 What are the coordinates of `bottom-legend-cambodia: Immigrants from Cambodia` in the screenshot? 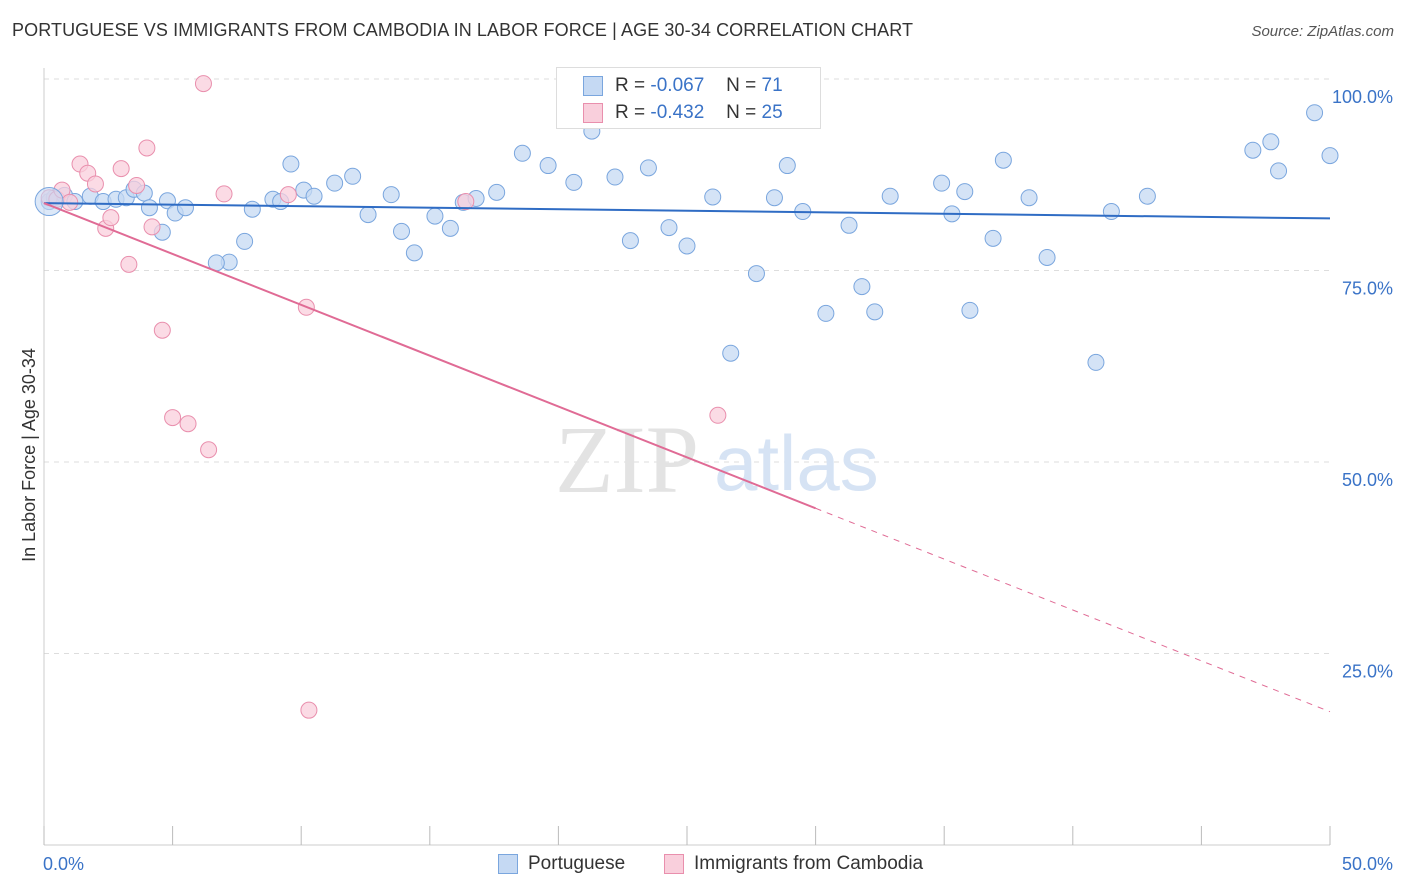 It's located at (793, 864).